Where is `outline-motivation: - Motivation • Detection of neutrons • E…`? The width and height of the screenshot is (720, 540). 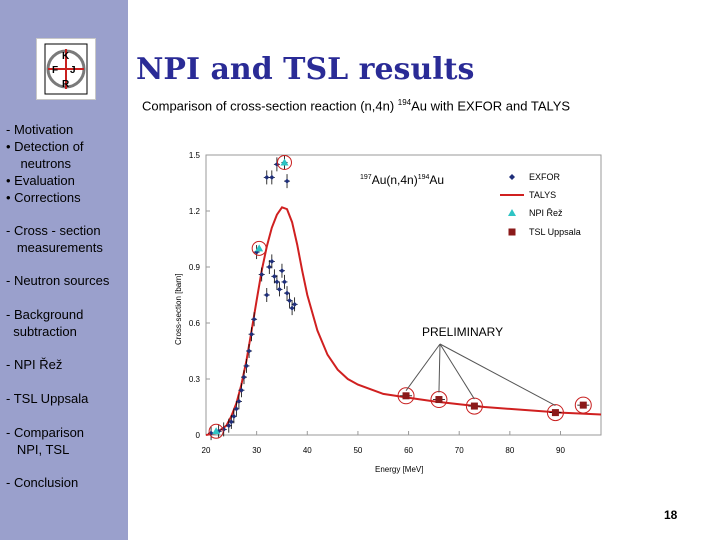
outline-motivation: - Motivation • Detection of neutrons • E… is located at coordinates (45, 163).